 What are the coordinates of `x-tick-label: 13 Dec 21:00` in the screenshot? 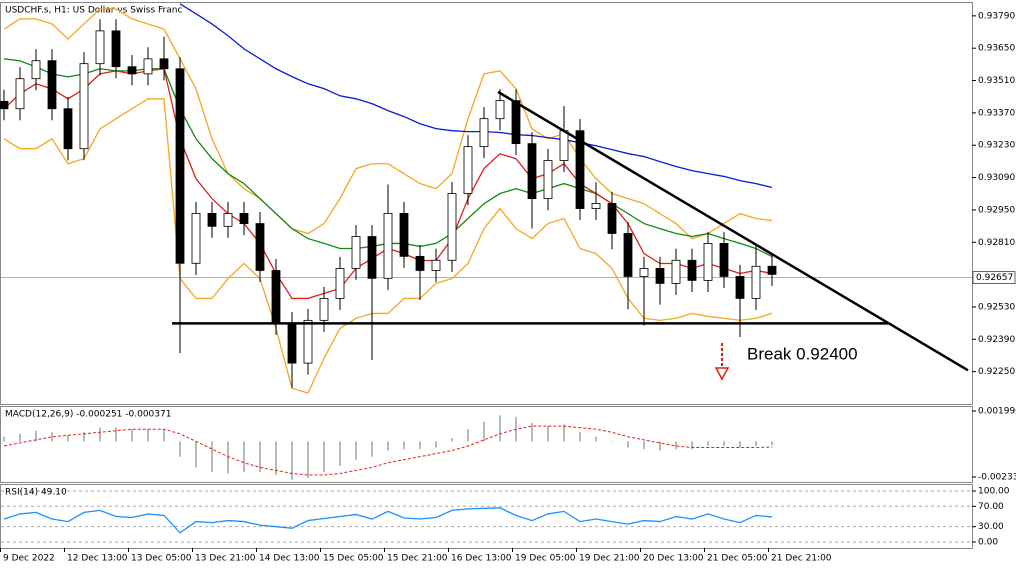 It's located at (225, 559).